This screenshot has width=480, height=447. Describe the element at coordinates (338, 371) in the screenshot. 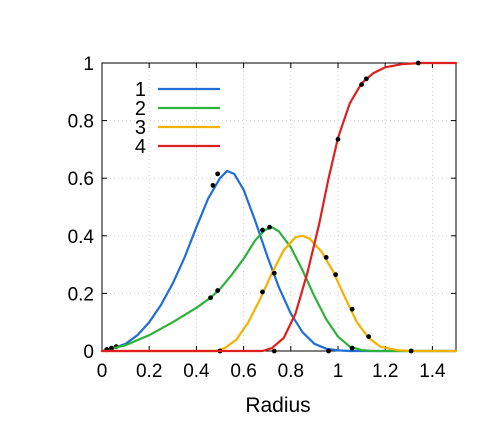

I see `x-tick-label: 1` at that location.